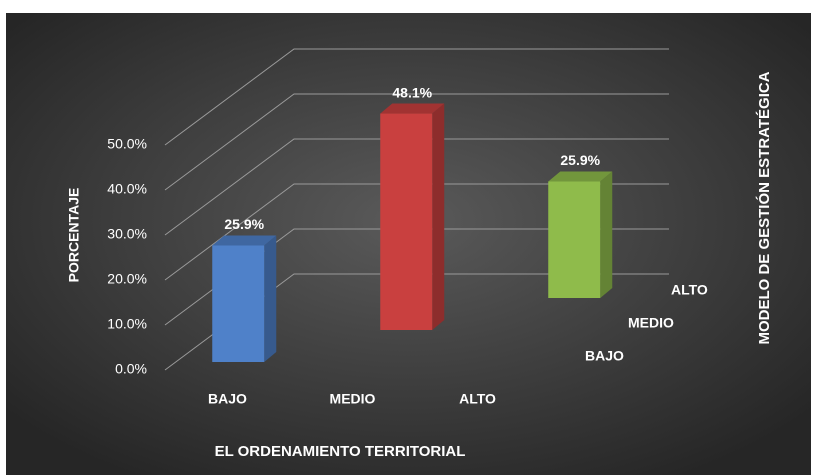 Image resolution: width=817 pixels, height=475 pixels. I want to click on y-tick-label: 20.0%, so click(127, 279).